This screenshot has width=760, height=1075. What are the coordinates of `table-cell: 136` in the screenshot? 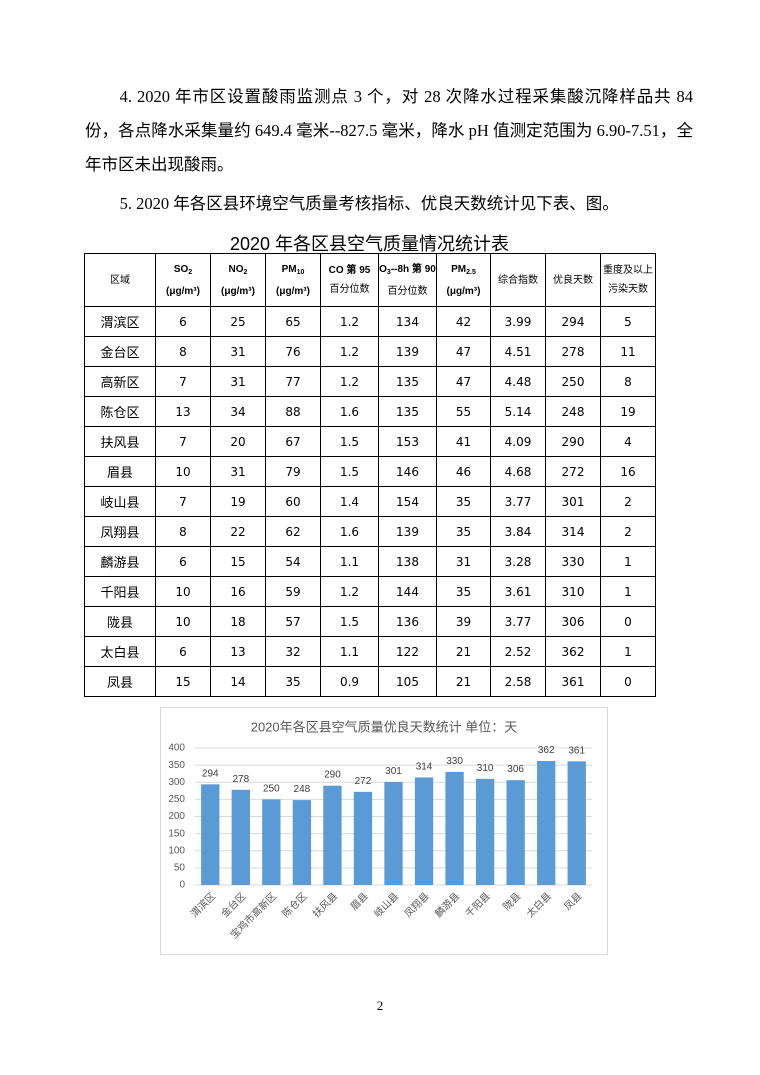 It's located at (407, 621).